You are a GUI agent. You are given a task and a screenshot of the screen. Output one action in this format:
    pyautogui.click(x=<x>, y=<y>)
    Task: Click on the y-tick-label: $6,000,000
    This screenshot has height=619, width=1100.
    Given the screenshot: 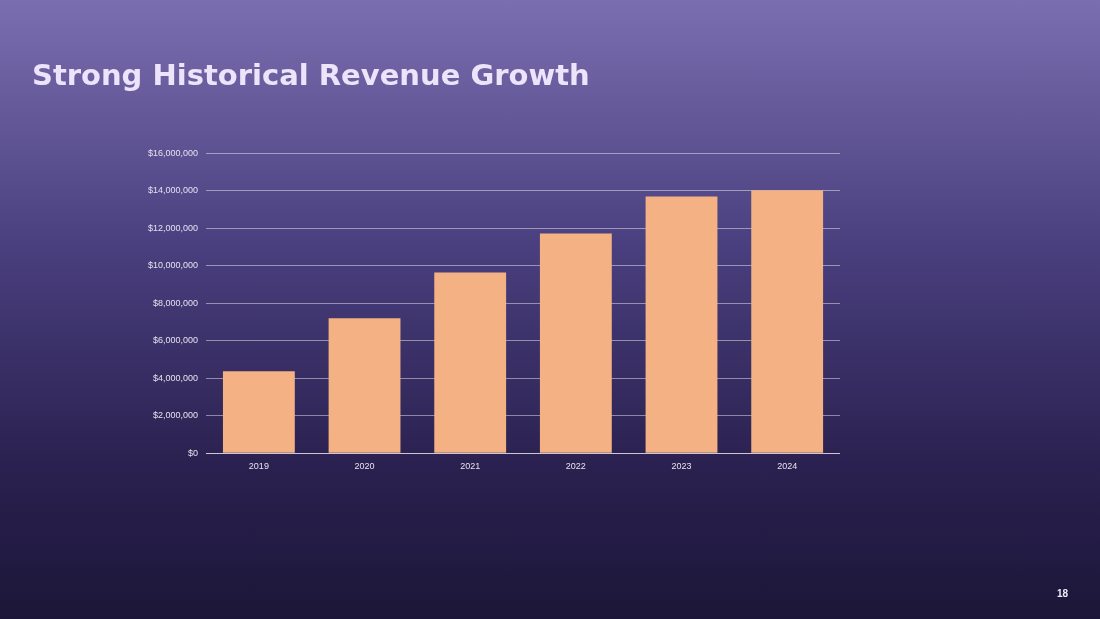 What is the action you would take?
    pyautogui.click(x=176, y=340)
    